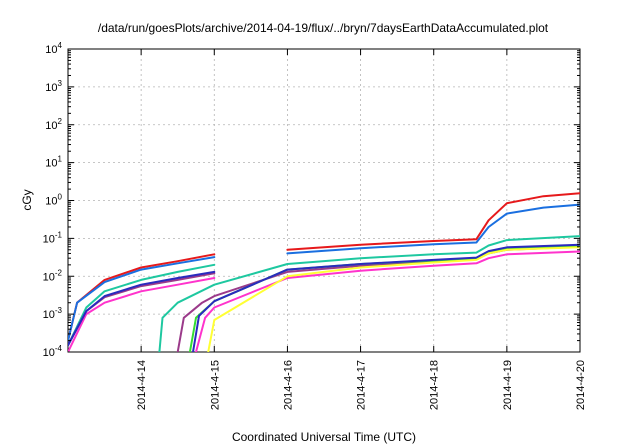 The image size is (640, 448). I want to click on y-tick-label: 10⁻³, so click(53, 313).